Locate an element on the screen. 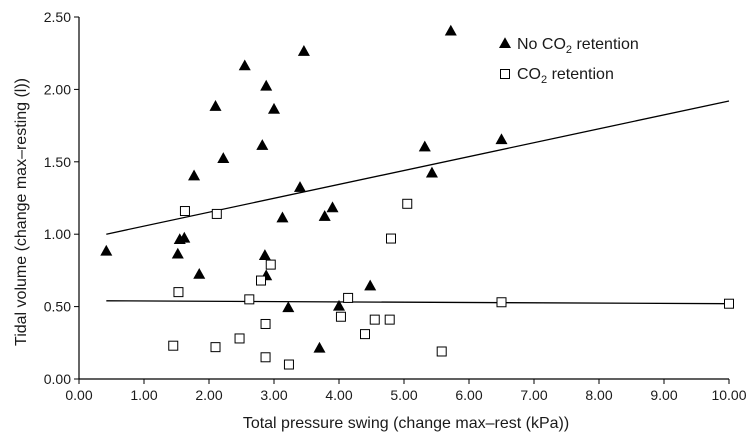 This screenshot has height=437, width=751. x-tick-label: 6.00 is located at coordinates (468, 395).